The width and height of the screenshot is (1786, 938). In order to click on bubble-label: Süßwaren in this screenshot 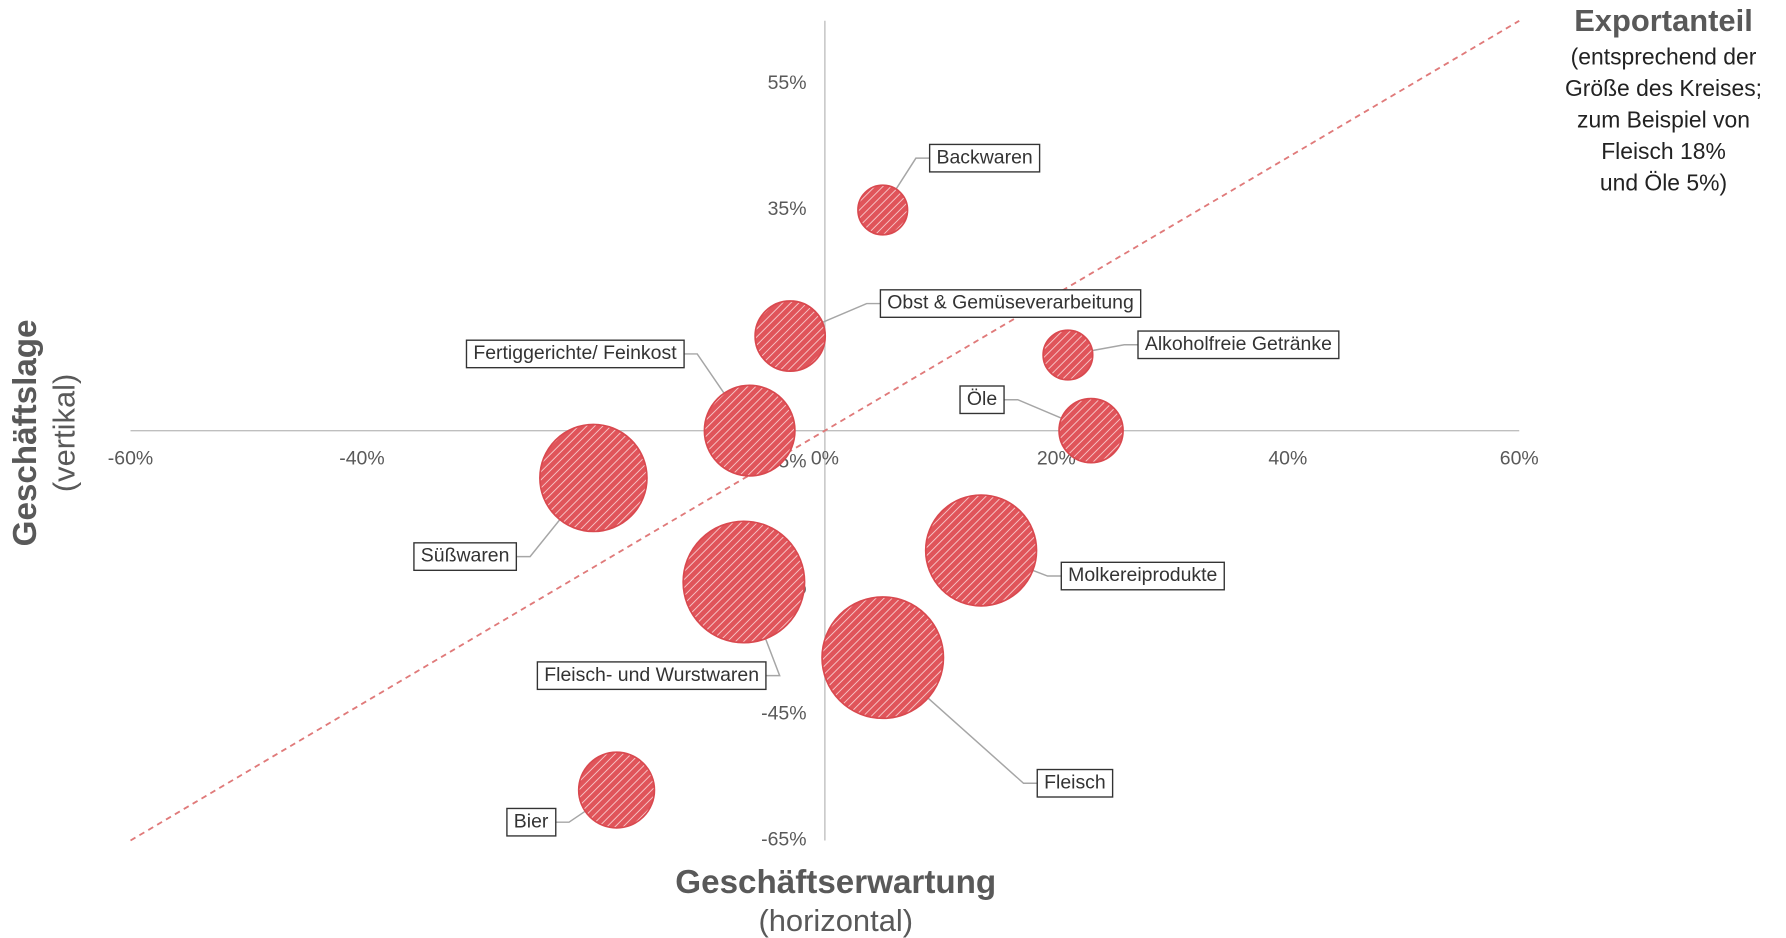, I will do `click(465, 556)`.